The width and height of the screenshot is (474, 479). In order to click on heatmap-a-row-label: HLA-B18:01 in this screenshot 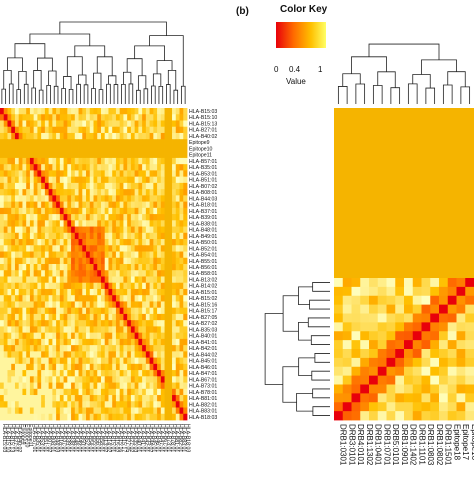, I will do `click(203, 206)`.